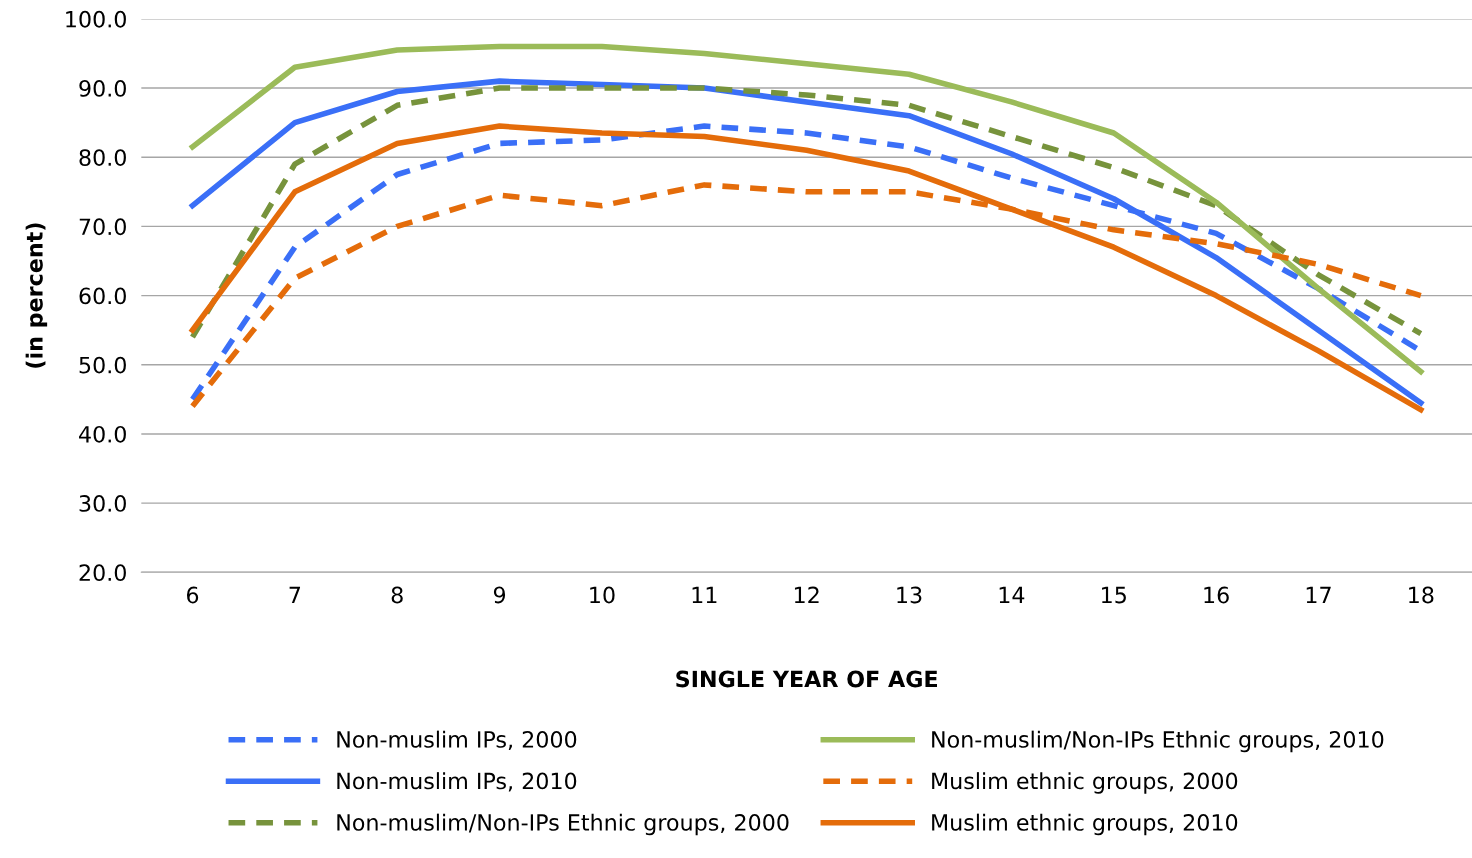 The image size is (1472, 858). What do you see at coordinates (909, 595) in the screenshot?
I see `x-tick-label: 13` at bounding box center [909, 595].